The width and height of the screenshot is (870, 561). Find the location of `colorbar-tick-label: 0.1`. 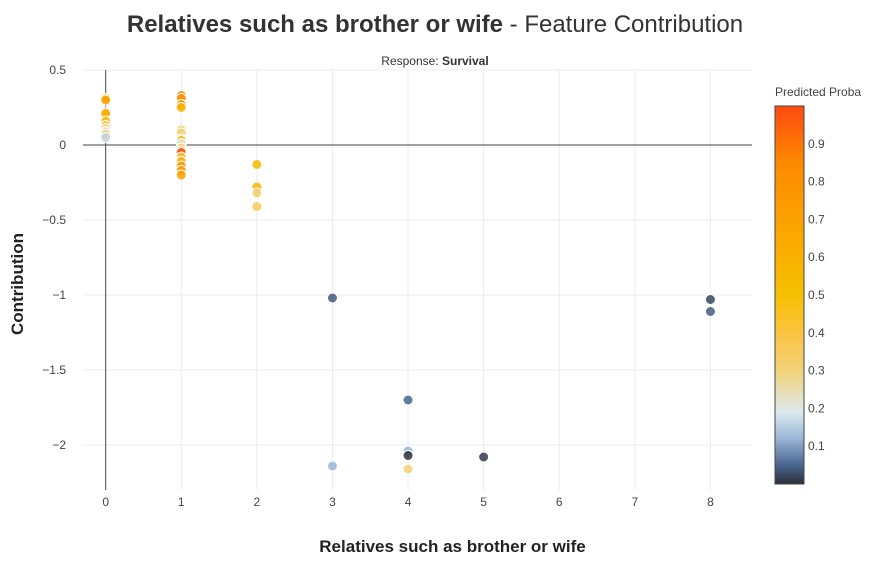

colorbar-tick-label: 0.1 is located at coordinates (816, 446).